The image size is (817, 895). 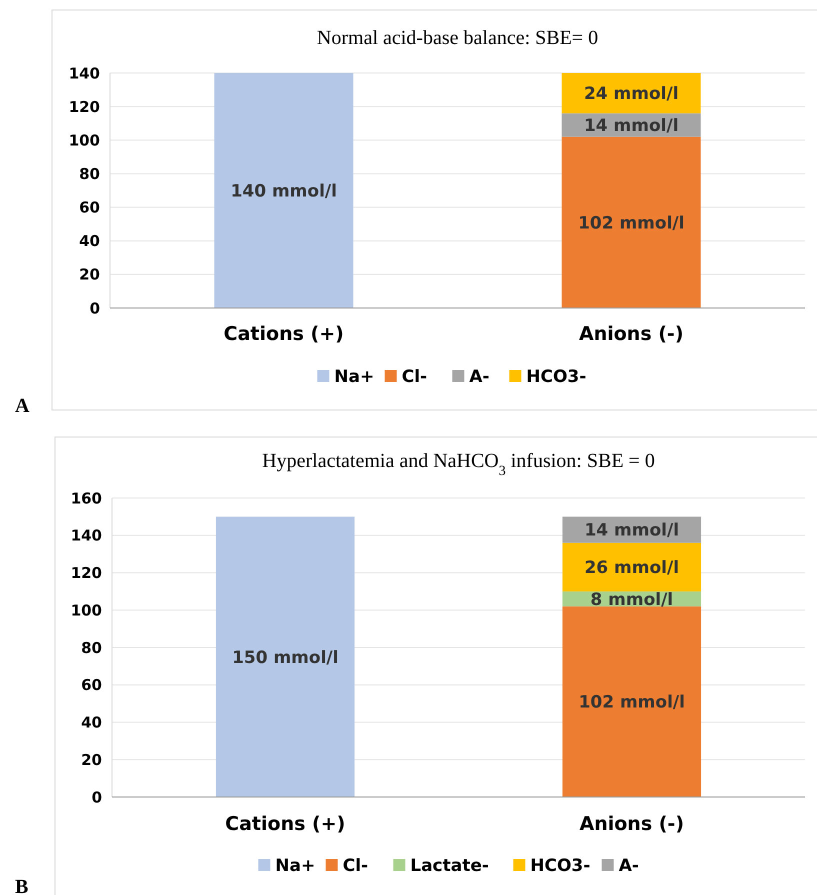 What do you see at coordinates (458, 464) in the screenshot?
I see `chart-title: Hyperlactatemia and NaHCO$_{3}$ infusion: SBE = 0` at bounding box center [458, 464].